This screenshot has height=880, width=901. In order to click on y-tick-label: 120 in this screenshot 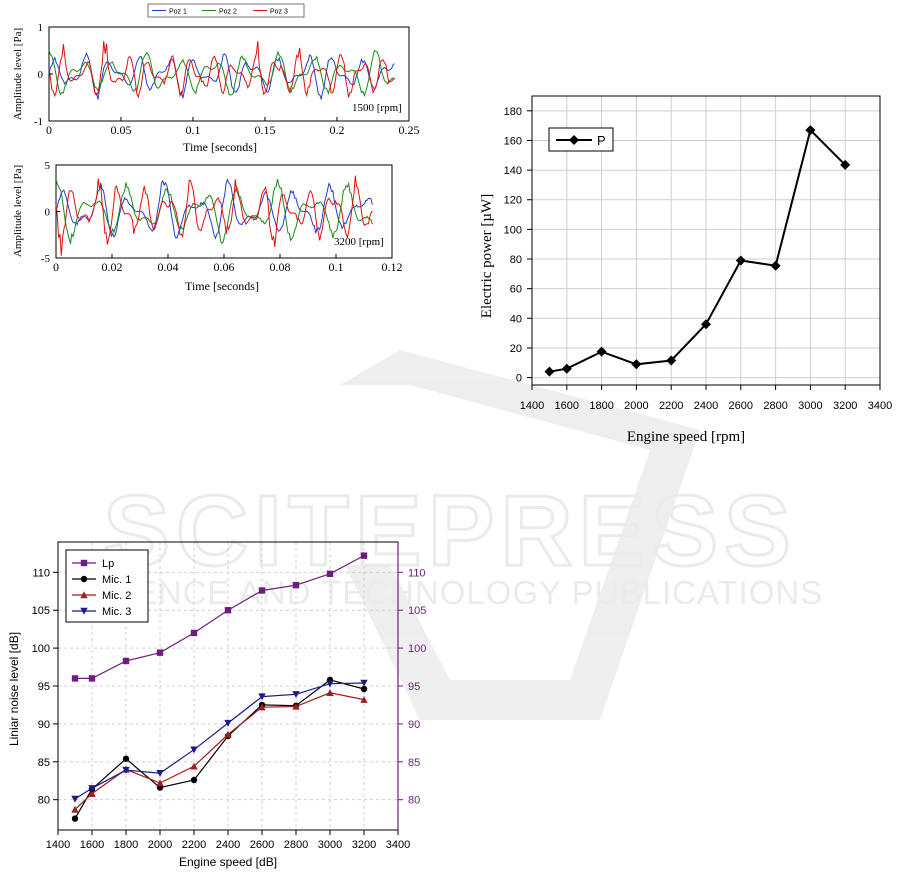, I will do `click(513, 201)`.